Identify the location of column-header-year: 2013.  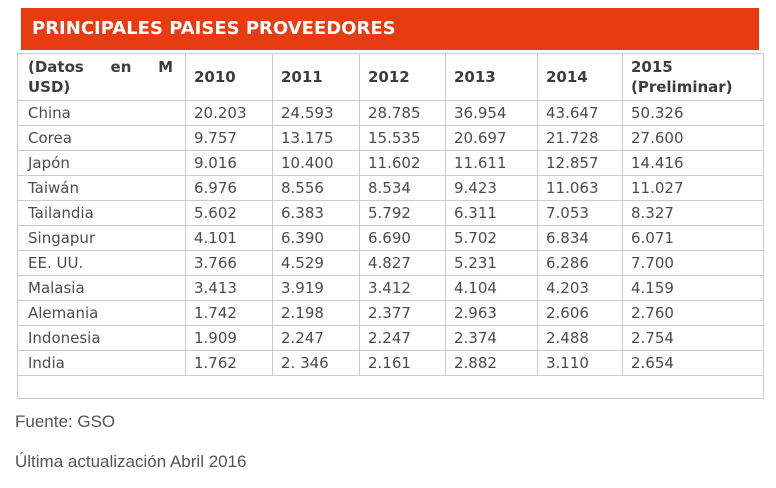
(491, 77).